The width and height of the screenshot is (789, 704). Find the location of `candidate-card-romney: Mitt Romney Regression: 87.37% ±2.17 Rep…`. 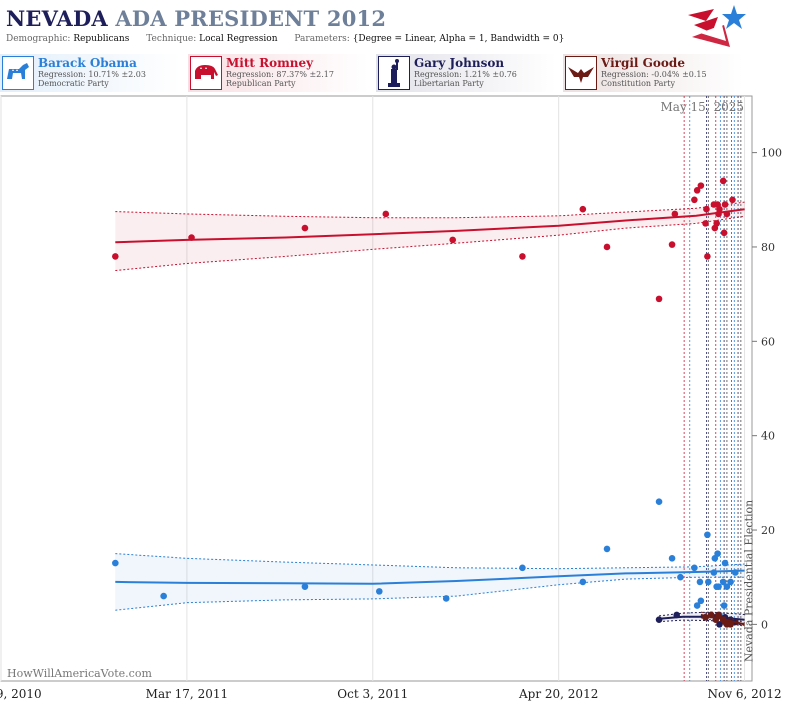

candidate-card-romney: Mitt Romney Regression: 87.37% ±2.17 Rep… is located at coordinates (278, 73).